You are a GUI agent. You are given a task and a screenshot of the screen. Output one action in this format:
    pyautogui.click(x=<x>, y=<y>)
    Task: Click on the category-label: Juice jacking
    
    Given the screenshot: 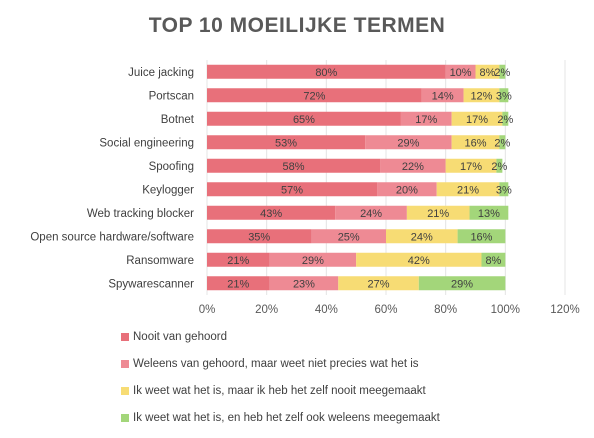 What is the action you would take?
    pyautogui.click(x=161, y=73)
    